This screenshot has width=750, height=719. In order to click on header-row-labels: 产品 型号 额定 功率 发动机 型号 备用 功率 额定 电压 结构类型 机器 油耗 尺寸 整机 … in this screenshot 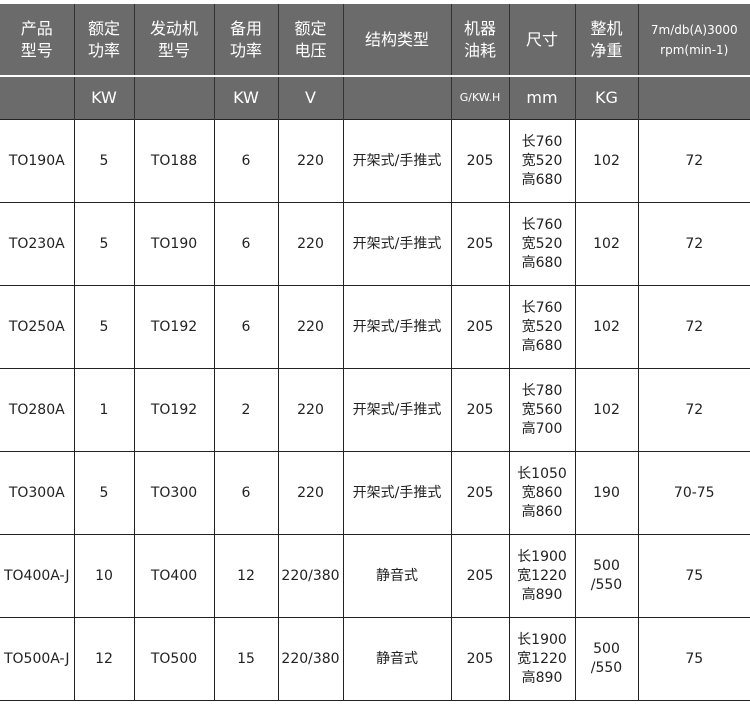, I will do `click(375, 40)`.